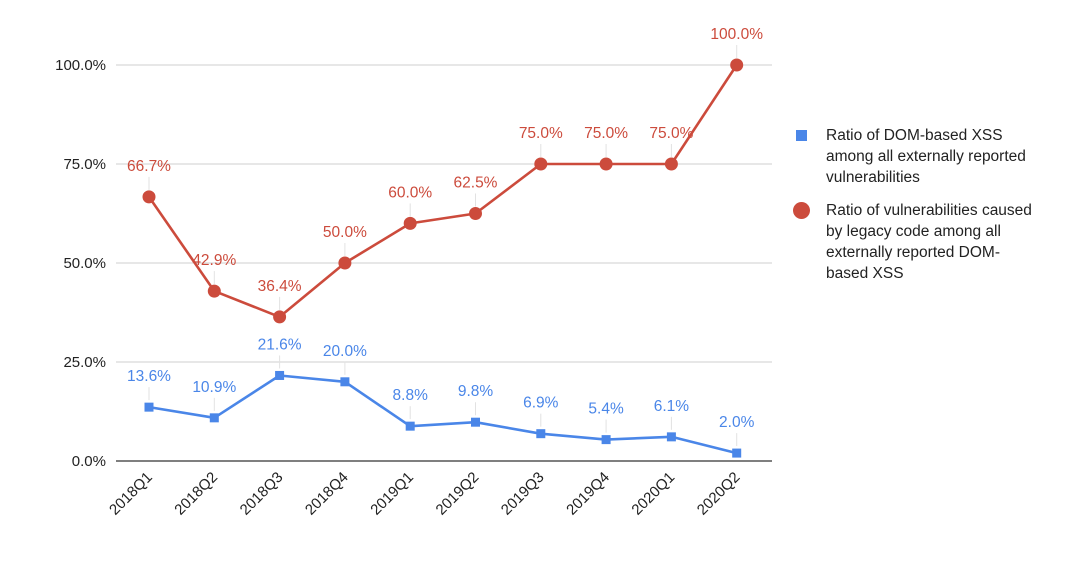 This screenshot has height=566, width=1080. Describe the element at coordinates (262, 494) in the screenshot. I see `x-tick-label: 2018Q3` at that location.